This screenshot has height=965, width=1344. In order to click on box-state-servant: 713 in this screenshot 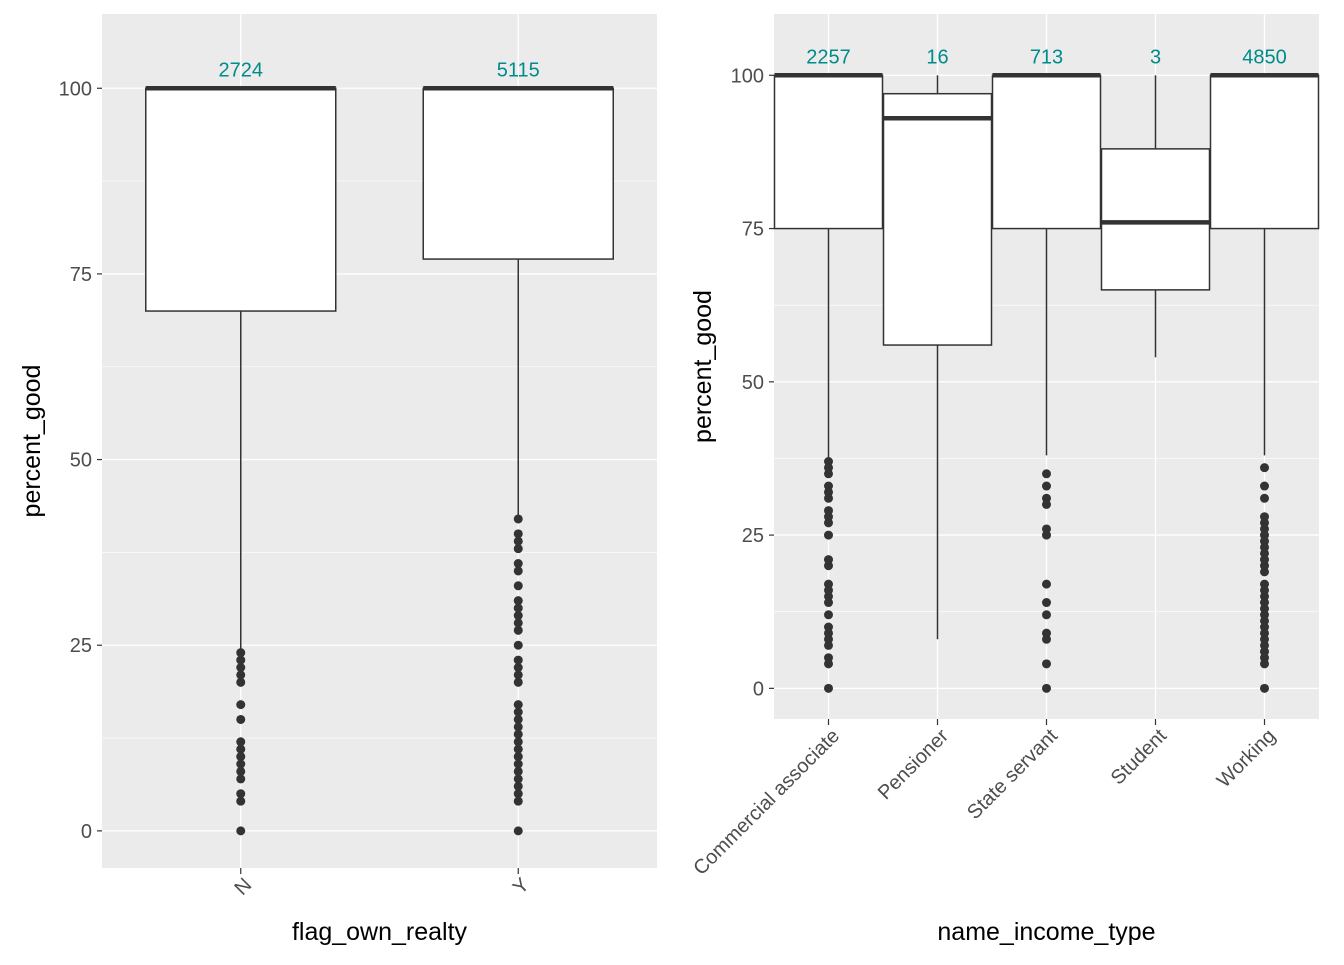, I will do `click(1046, 369)`.